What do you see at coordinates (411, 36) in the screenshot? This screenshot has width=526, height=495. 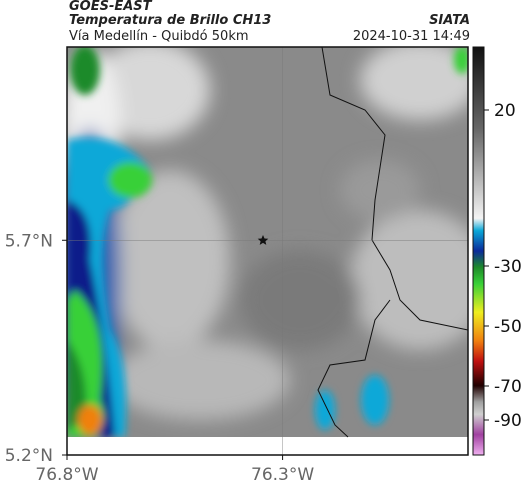 I see `timestamp: 2024-10-31 14:49` at bounding box center [411, 36].